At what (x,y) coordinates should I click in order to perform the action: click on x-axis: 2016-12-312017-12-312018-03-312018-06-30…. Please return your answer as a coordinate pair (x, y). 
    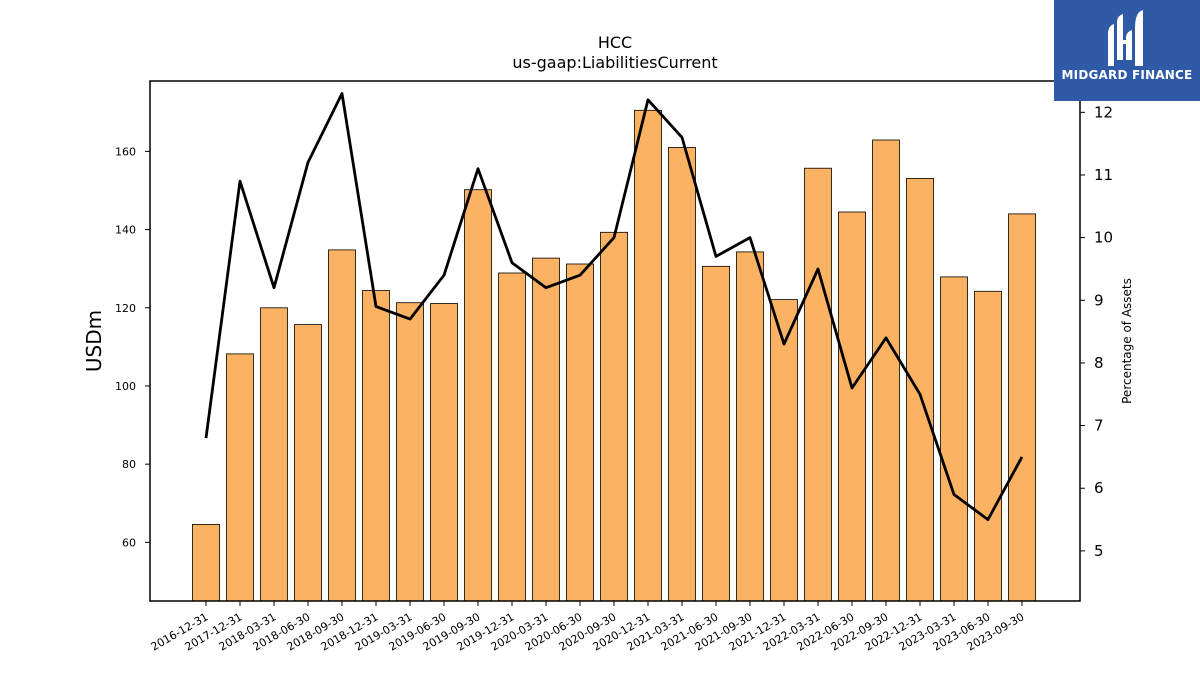
    Looking at the image, I should click on (588, 627).